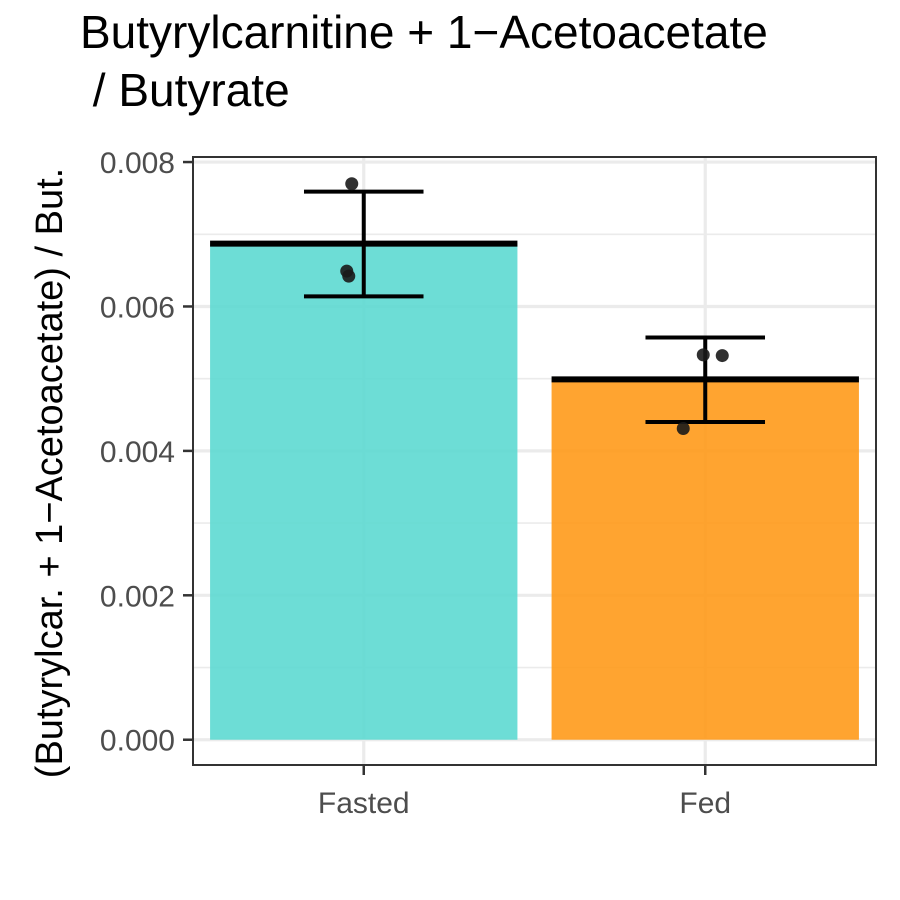 The height and width of the screenshot is (900, 900). What do you see at coordinates (137, 452) in the screenshot?
I see `y-tick-label: 0.004` at bounding box center [137, 452].